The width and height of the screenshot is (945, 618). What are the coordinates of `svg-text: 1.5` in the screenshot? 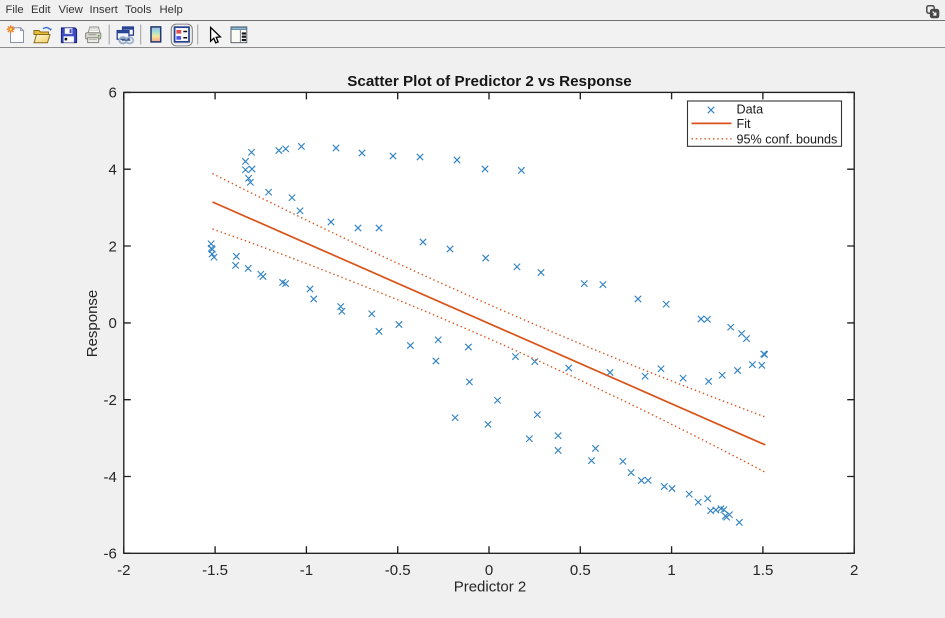 It's located at (762, 570).